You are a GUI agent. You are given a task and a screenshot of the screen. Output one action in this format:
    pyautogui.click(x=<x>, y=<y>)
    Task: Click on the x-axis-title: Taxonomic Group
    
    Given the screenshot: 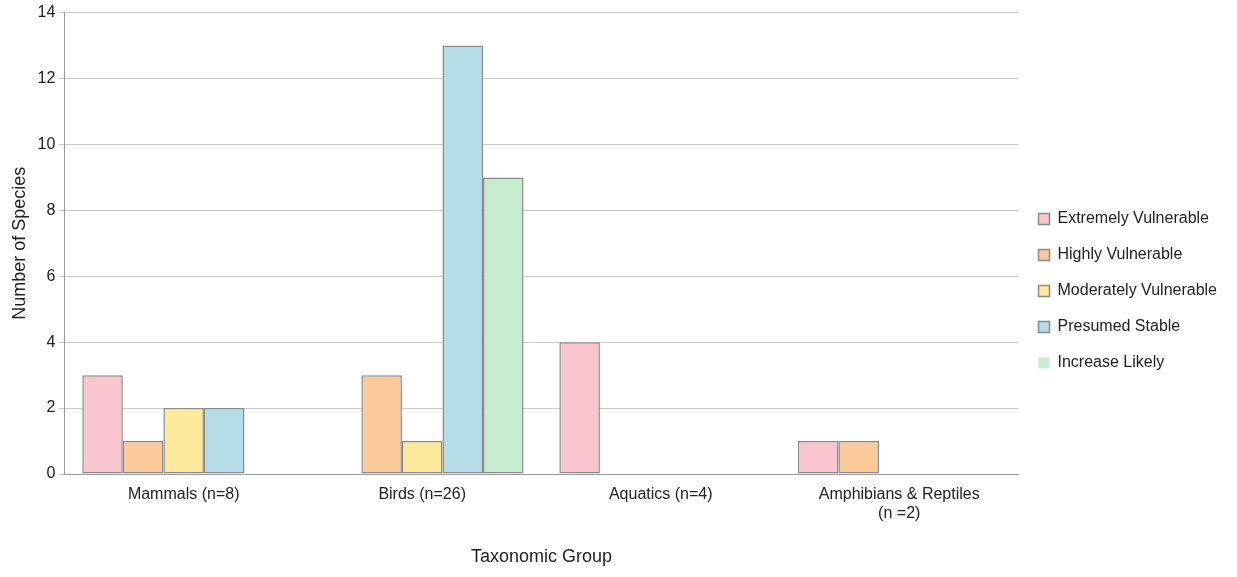 What is the action you would take?
    pyautogui.click(x=541, y=556)
    